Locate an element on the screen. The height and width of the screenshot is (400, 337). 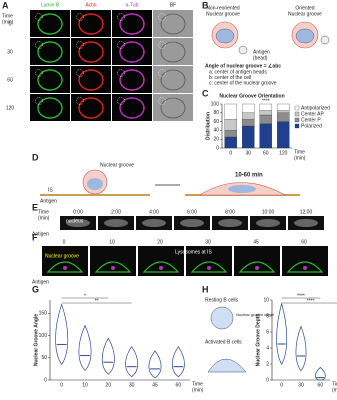
note: c: center of the nuclear groove is located at coordinates (243, 83).